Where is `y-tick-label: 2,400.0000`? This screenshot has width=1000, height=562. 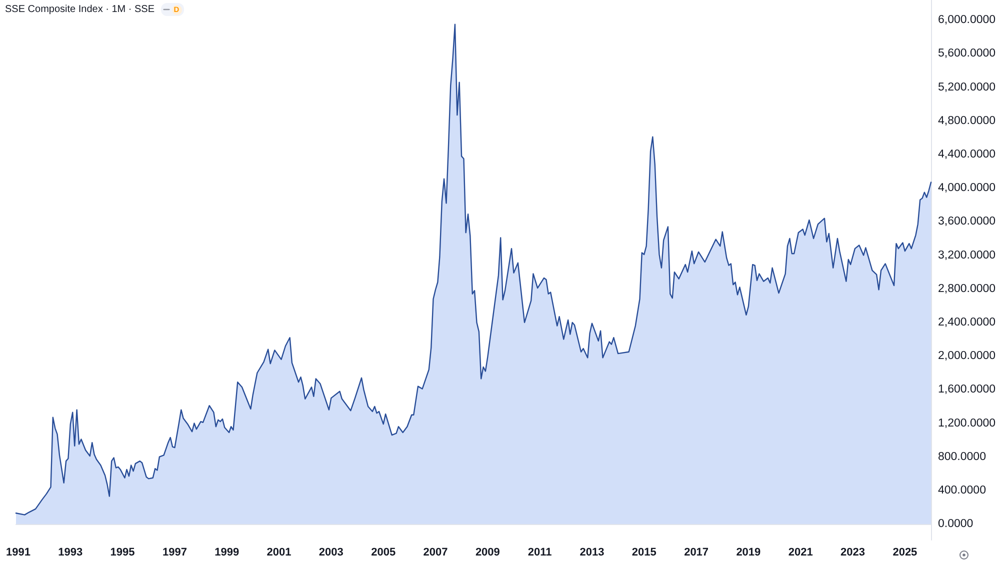
y-tick-label: 2,400.0000 is located at coordinates (967, 322).